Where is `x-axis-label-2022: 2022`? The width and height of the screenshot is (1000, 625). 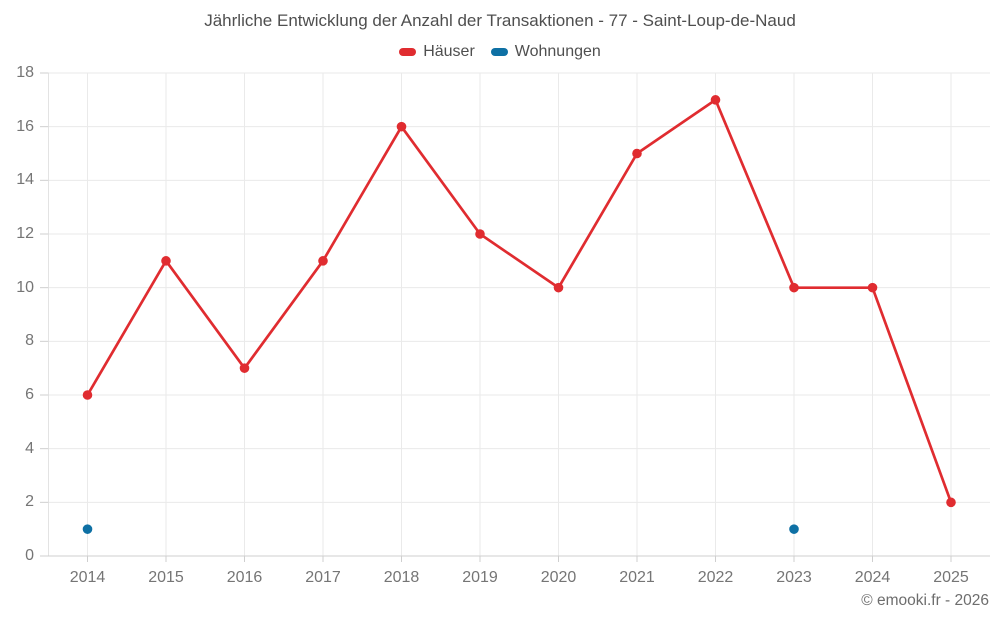 x-axis-label-2022: 2022 is located at coordinates (715, 577).